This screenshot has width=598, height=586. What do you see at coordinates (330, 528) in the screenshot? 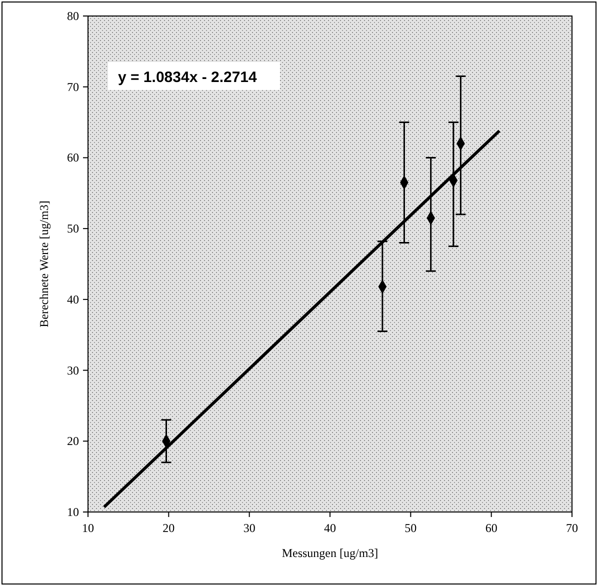
I see `x-tick-label: 40` at bounding box center [330, 528].